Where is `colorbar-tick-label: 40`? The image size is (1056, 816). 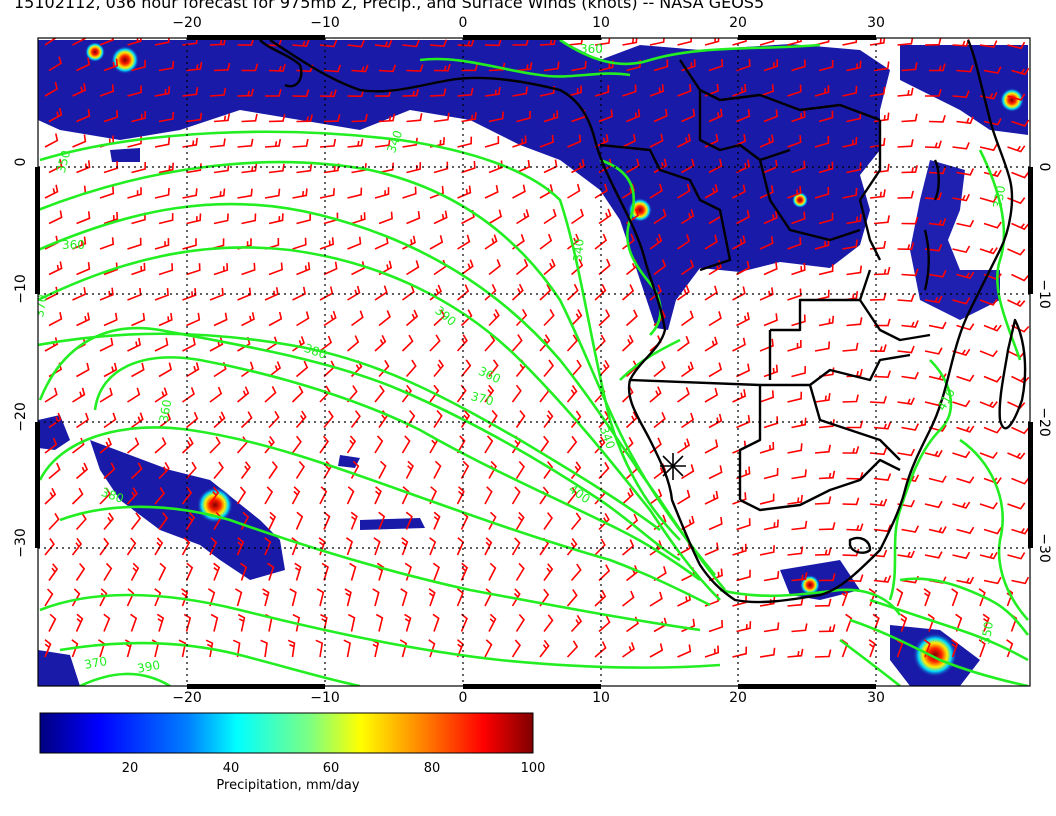
colorbar-tick-label: 40 is located at coordinates (231, 768).